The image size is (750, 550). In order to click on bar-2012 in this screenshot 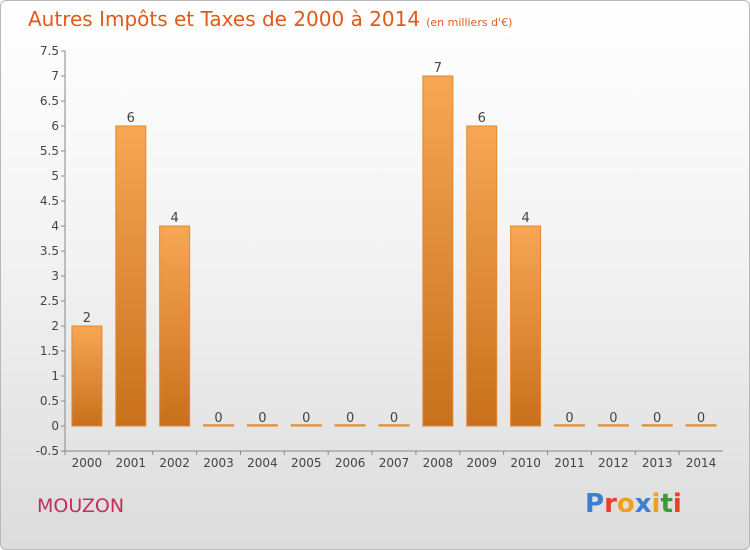, I will do `click(613, 425)`.